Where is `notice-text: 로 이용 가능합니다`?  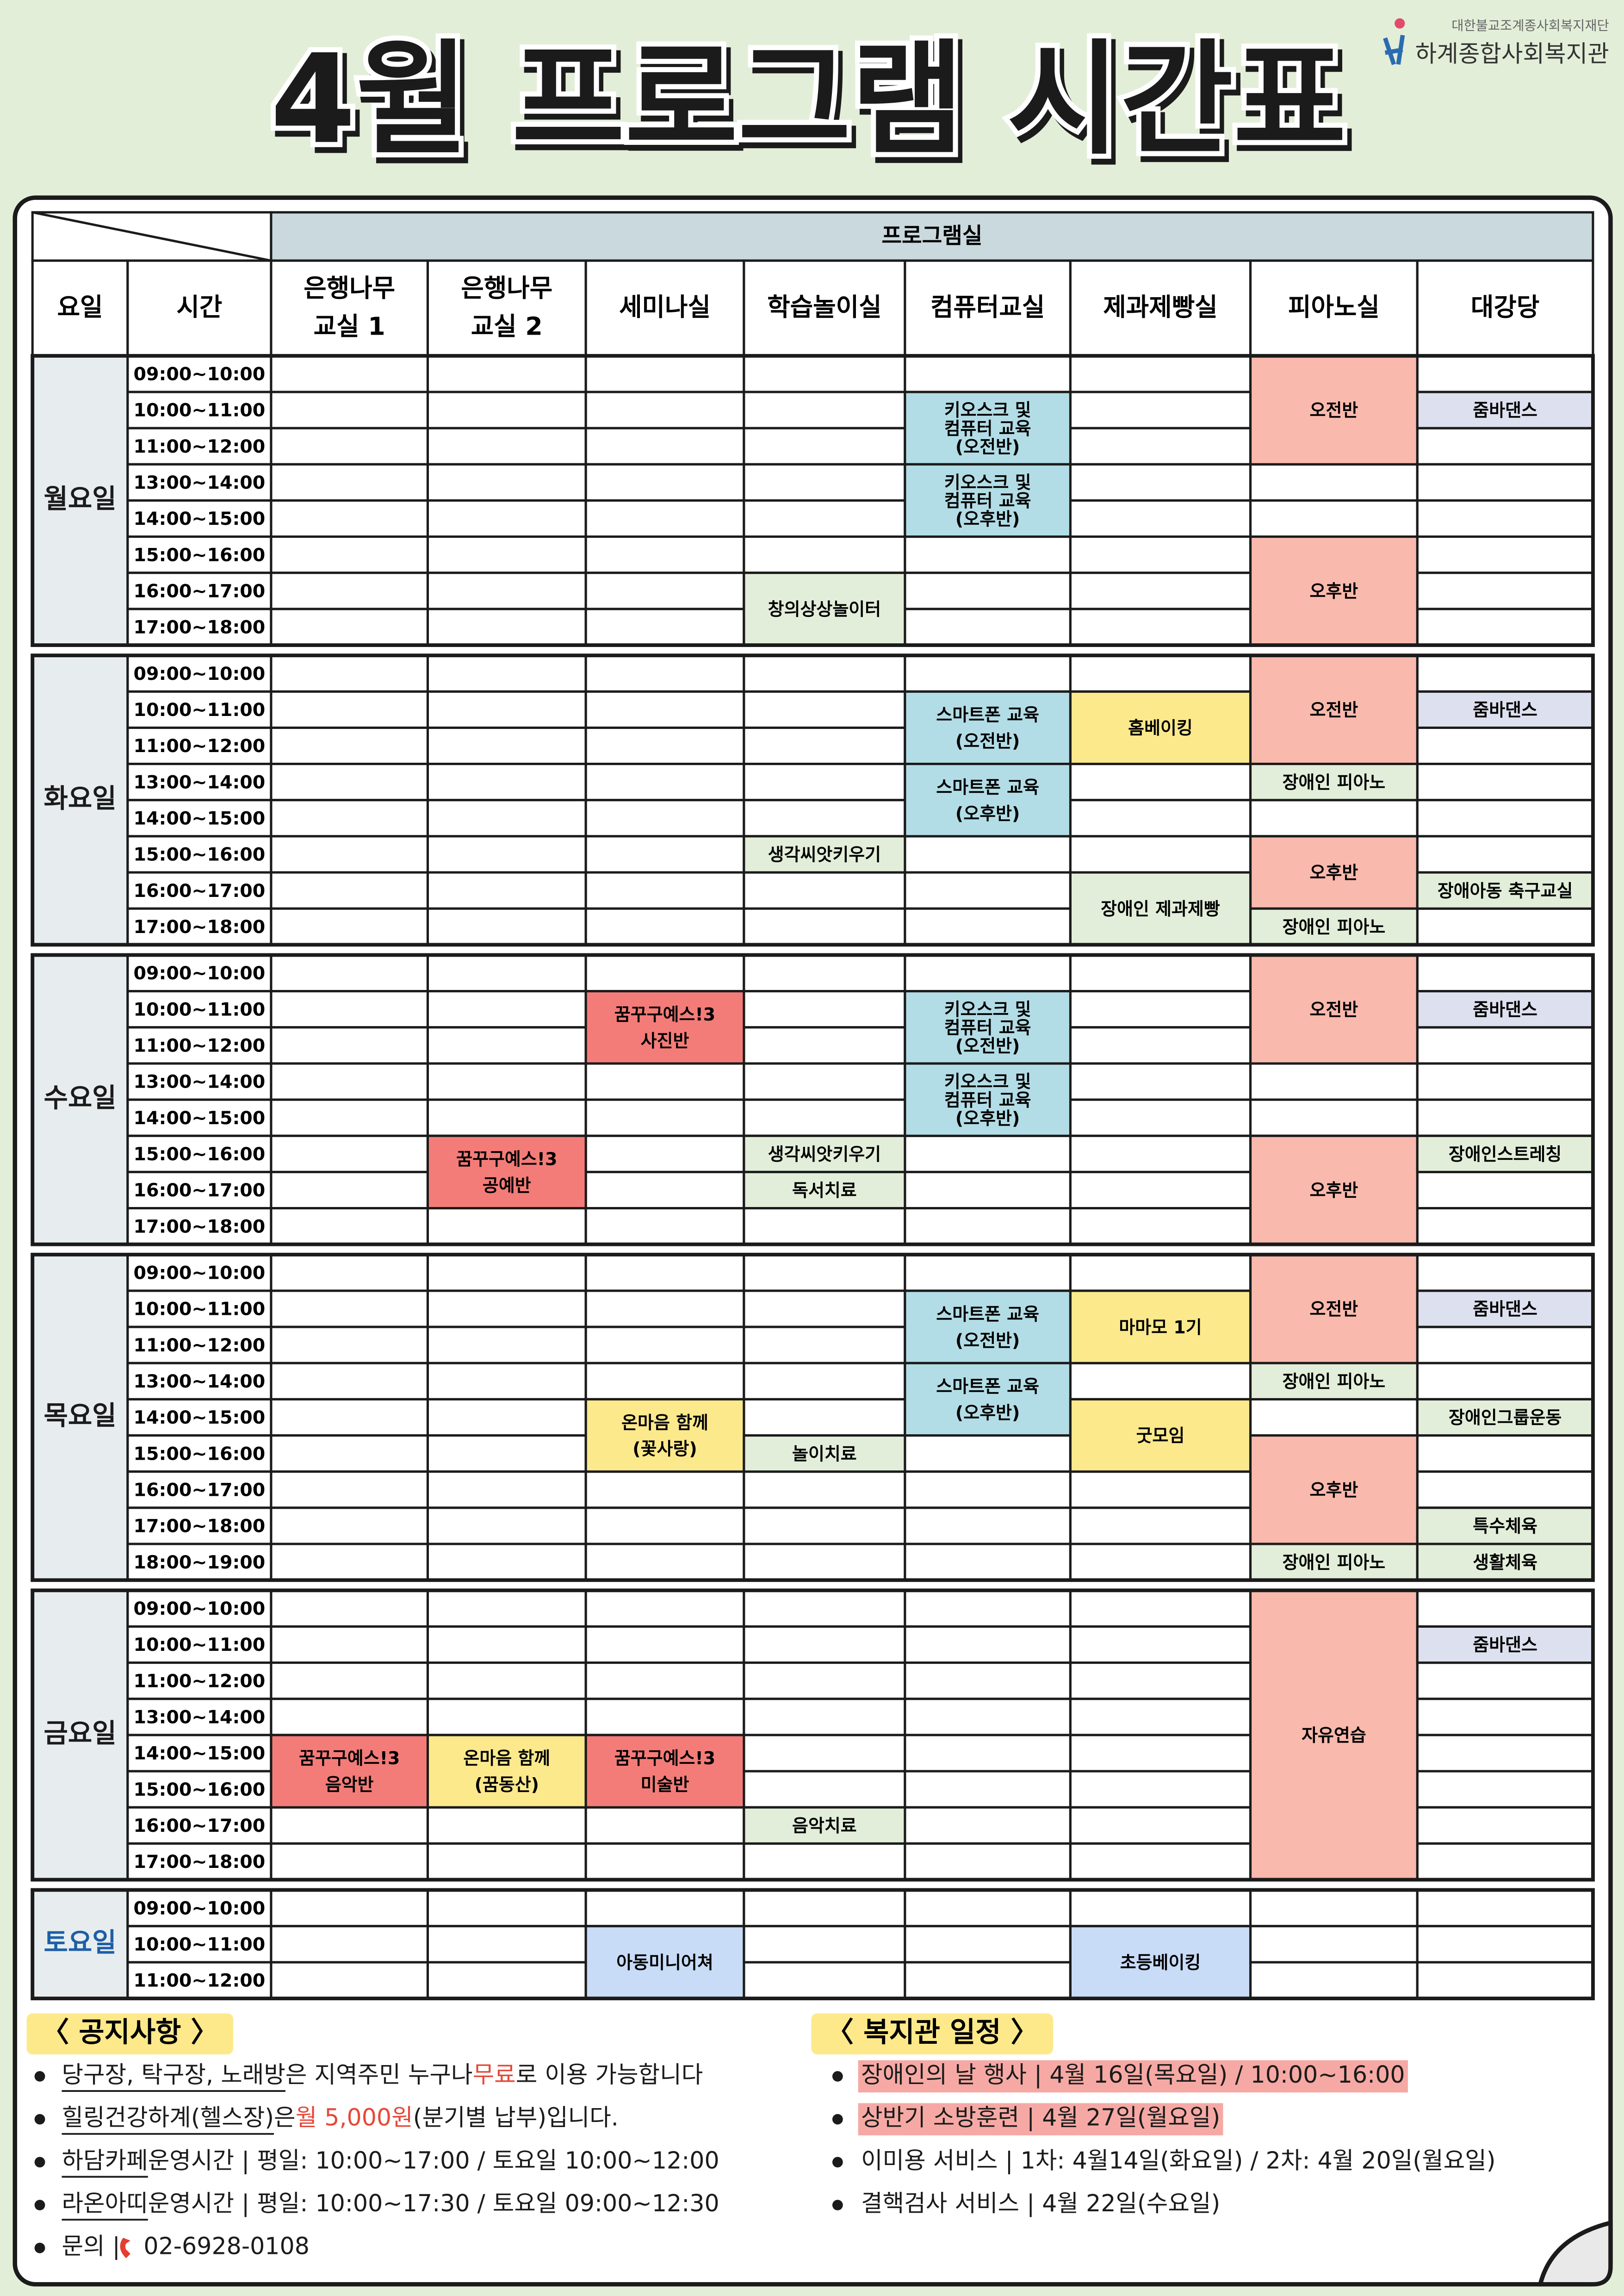 notice-text: 로 이용 가능합니다 is located at coordinates (609, 2074).